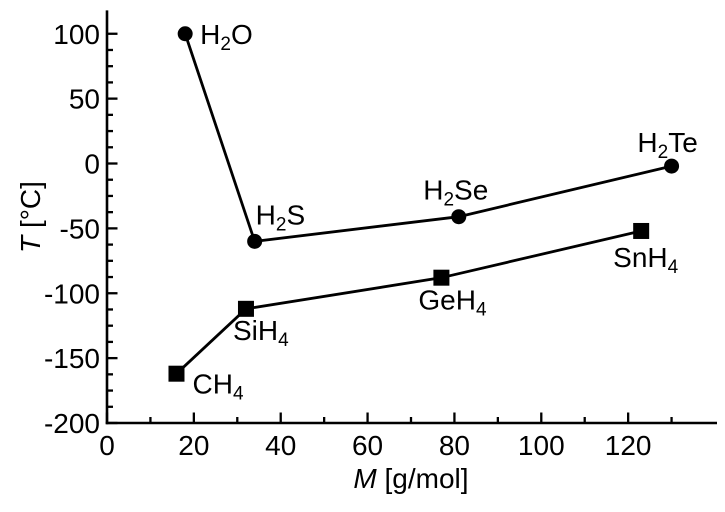  Describe the element at coordinates (454, 445) in the screenshot. I see `x-tick-label-80: 80` at that location.